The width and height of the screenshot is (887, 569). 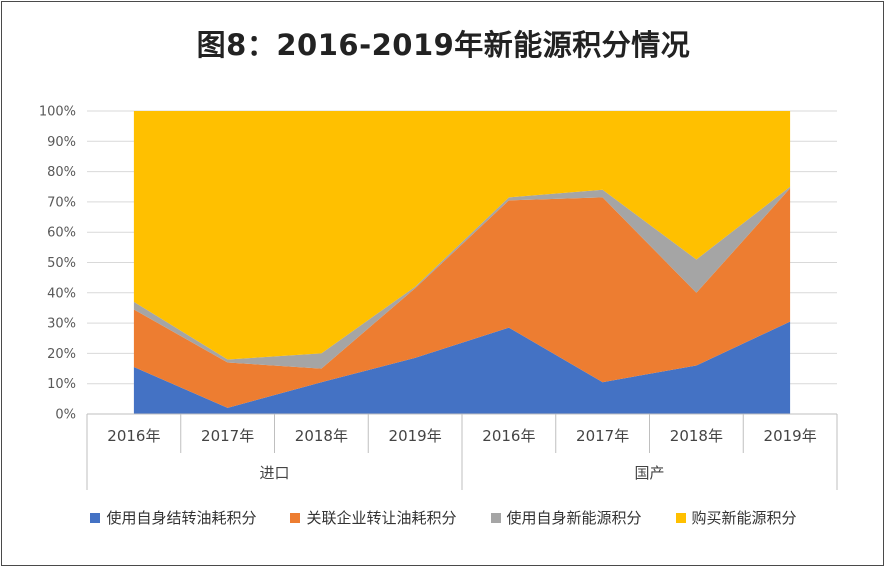 What do you see at coordinates (295, 517) in the screenshot?
I see `legend-swatch-affiliate-fuel` at bounding box center [295, 517].